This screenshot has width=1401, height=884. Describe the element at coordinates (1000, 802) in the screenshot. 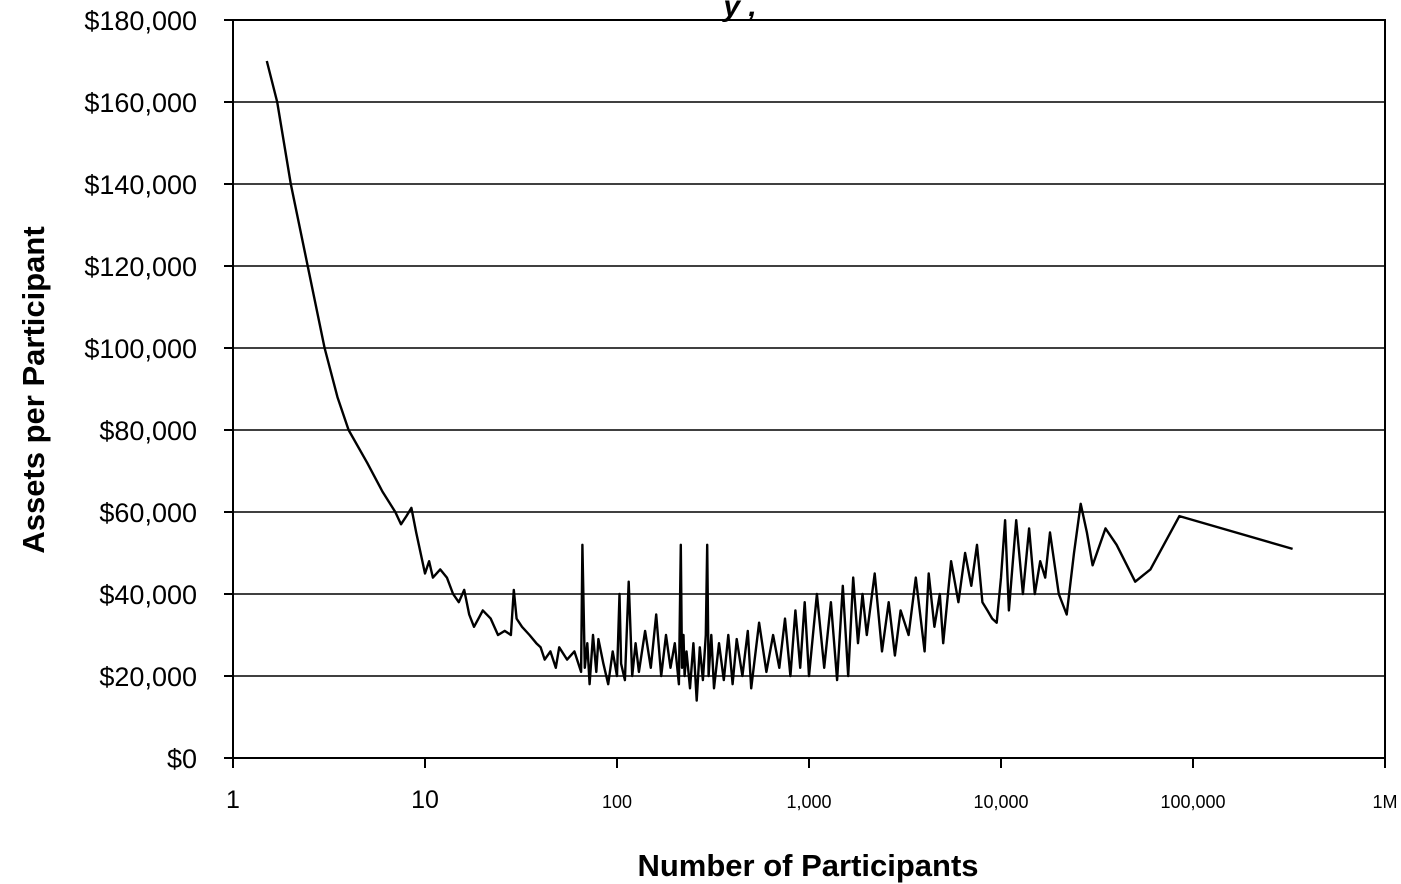

I see `x-tick-label: 10,000` at that location.